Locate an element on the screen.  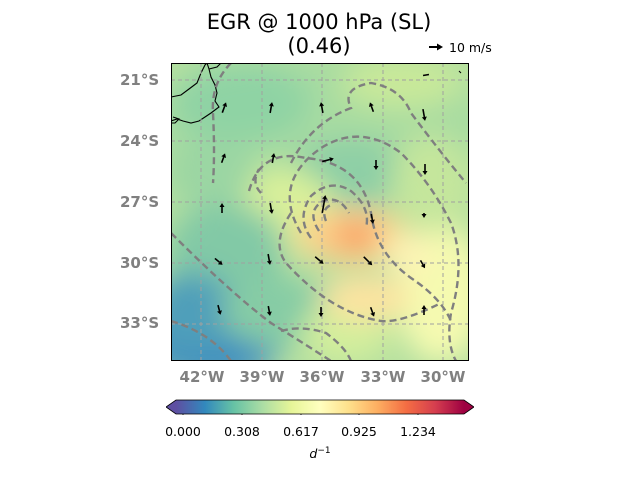
colorbar-outline is located at coordinates (320, 407).